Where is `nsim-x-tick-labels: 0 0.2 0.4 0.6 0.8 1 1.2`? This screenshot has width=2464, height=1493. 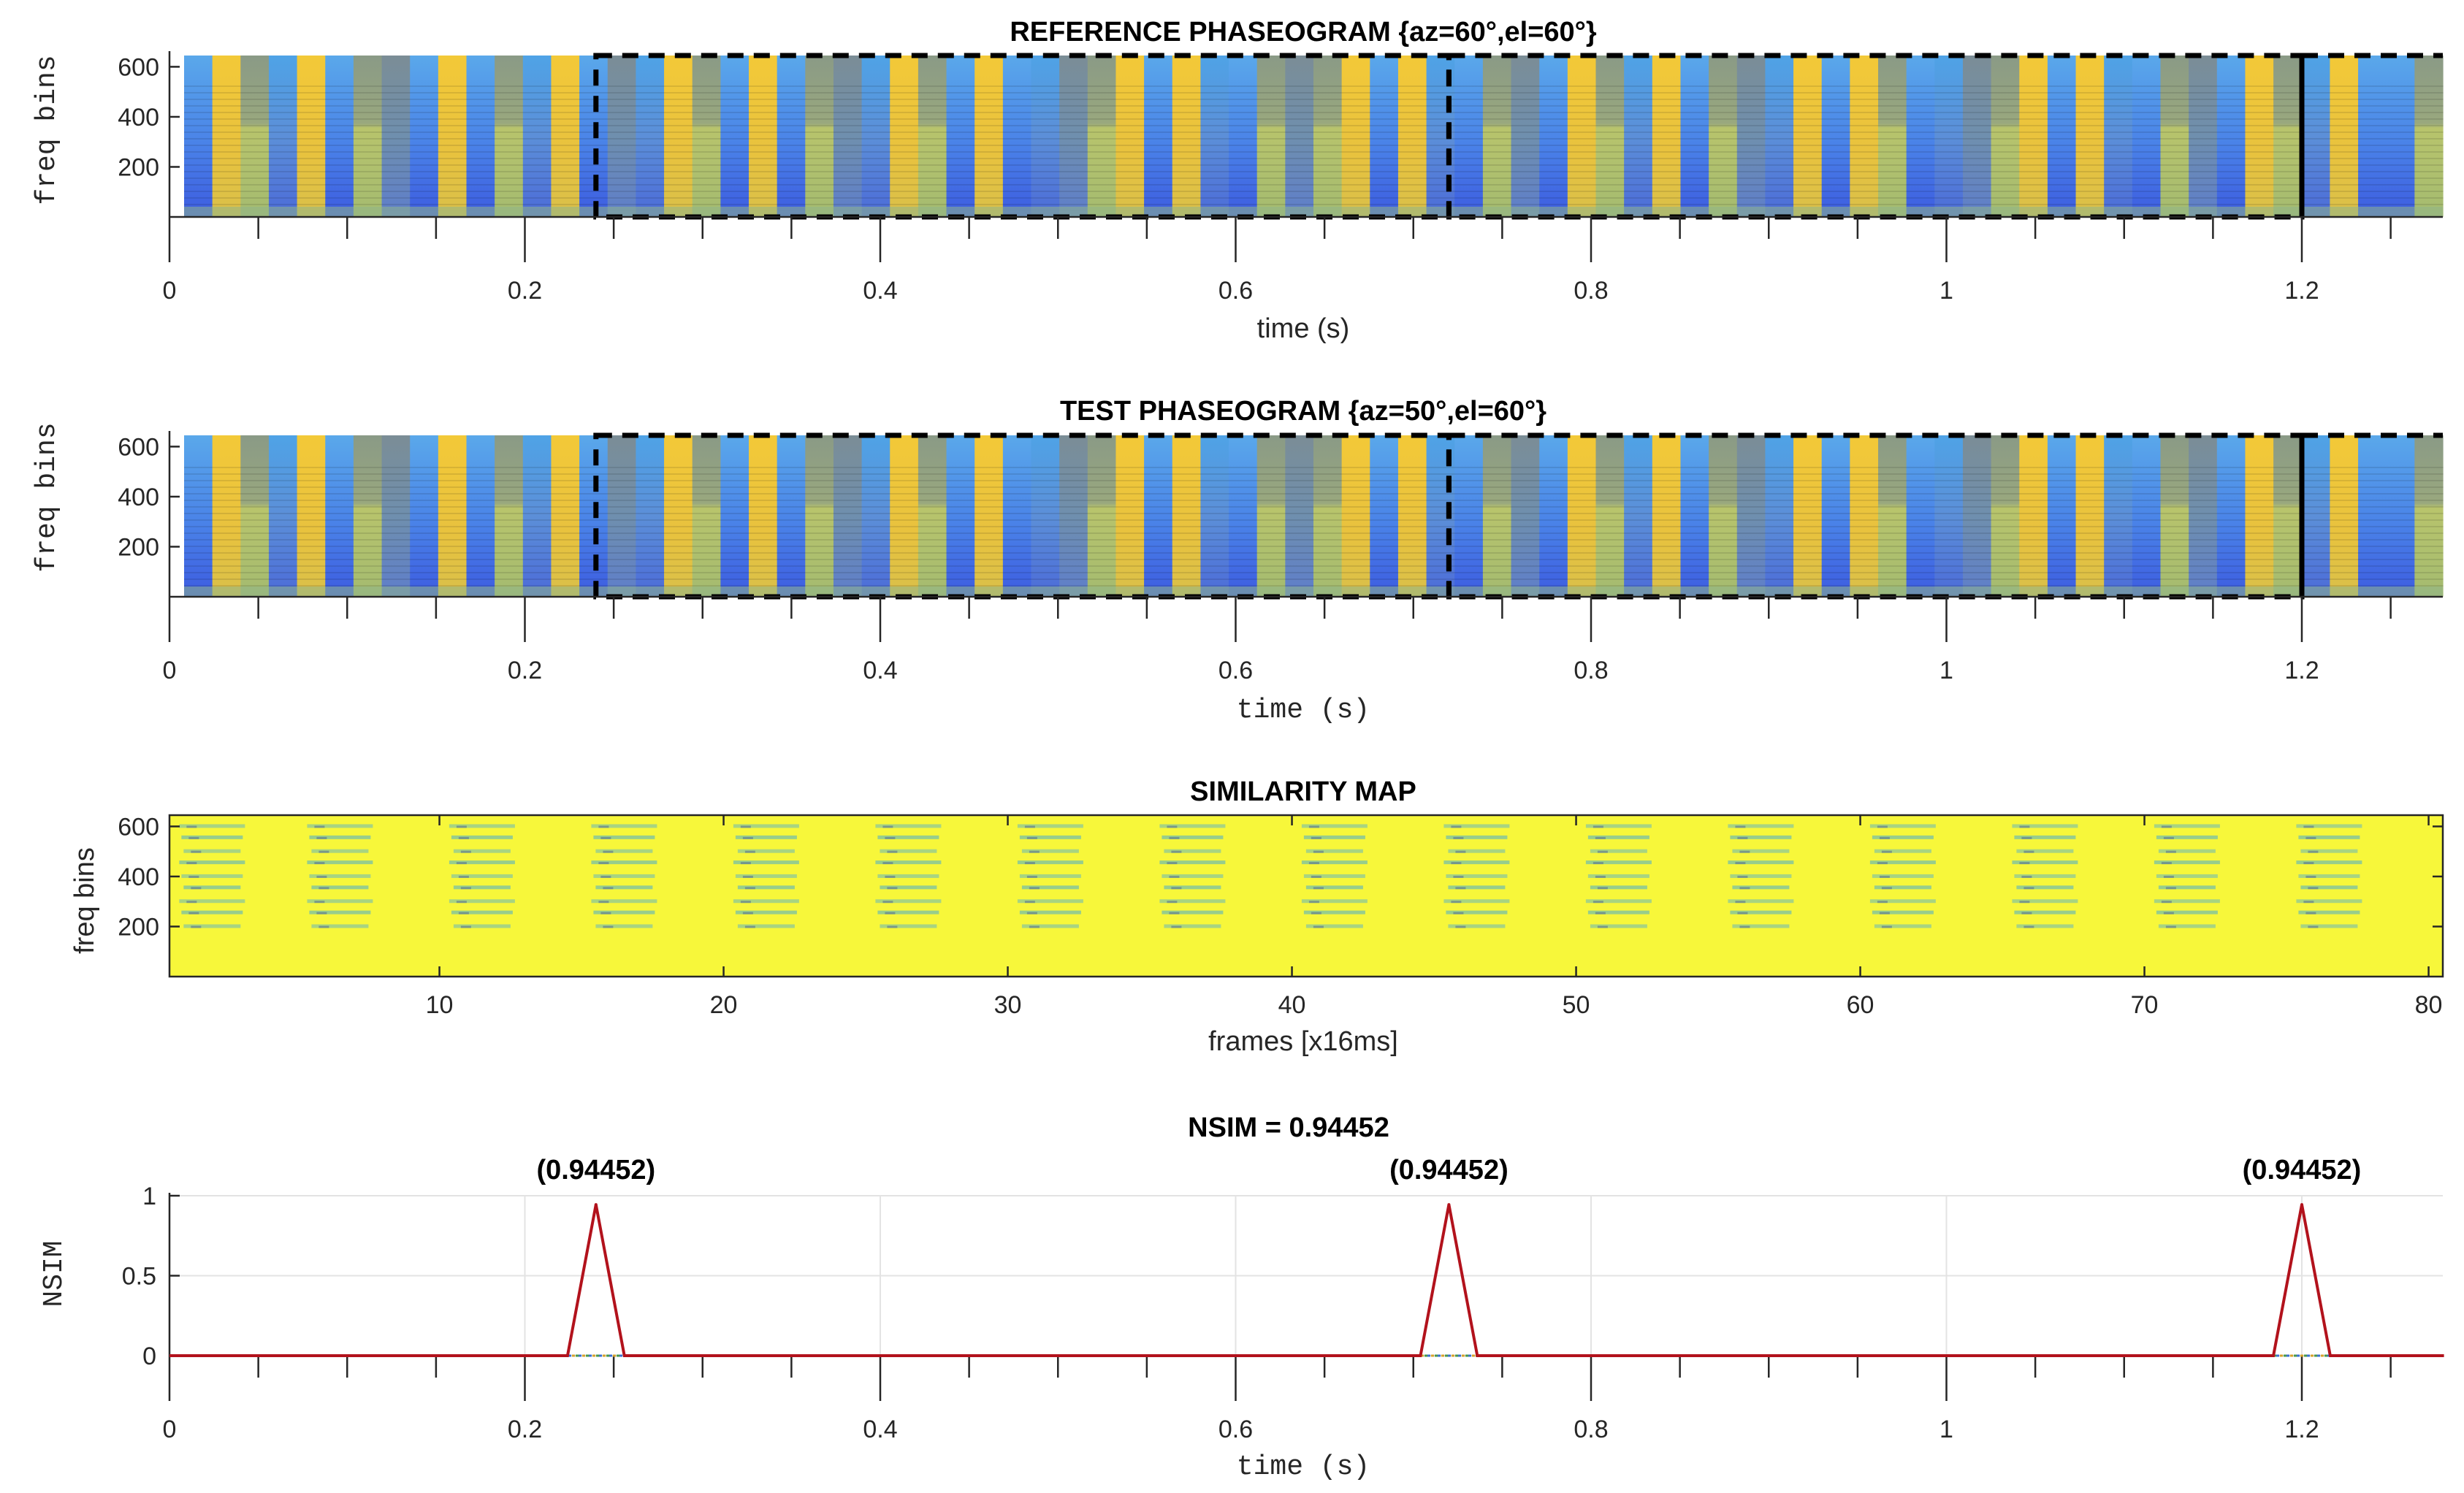
nsim-x-tick-labels: 0 0.2 0.4 0.6 0.8 1 1.2 is located at coordinates (1241, 1429).